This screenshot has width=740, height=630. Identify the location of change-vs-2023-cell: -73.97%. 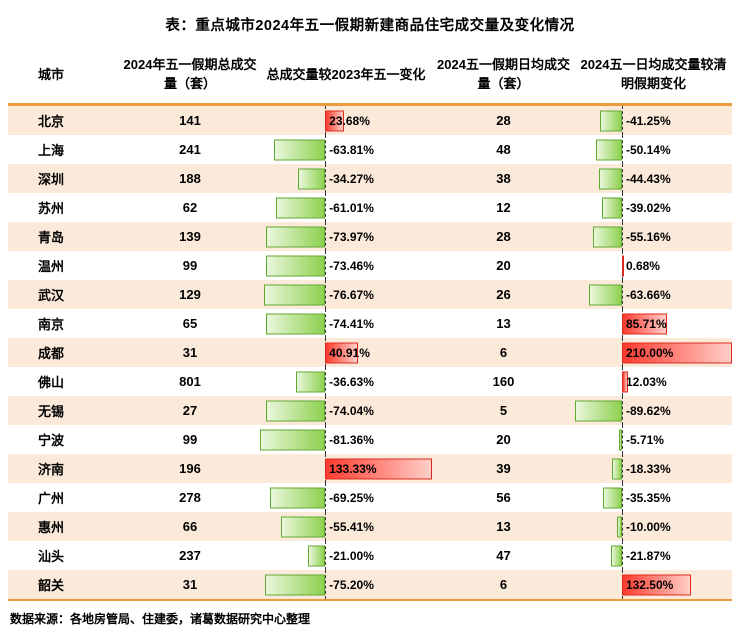
(346, 236).